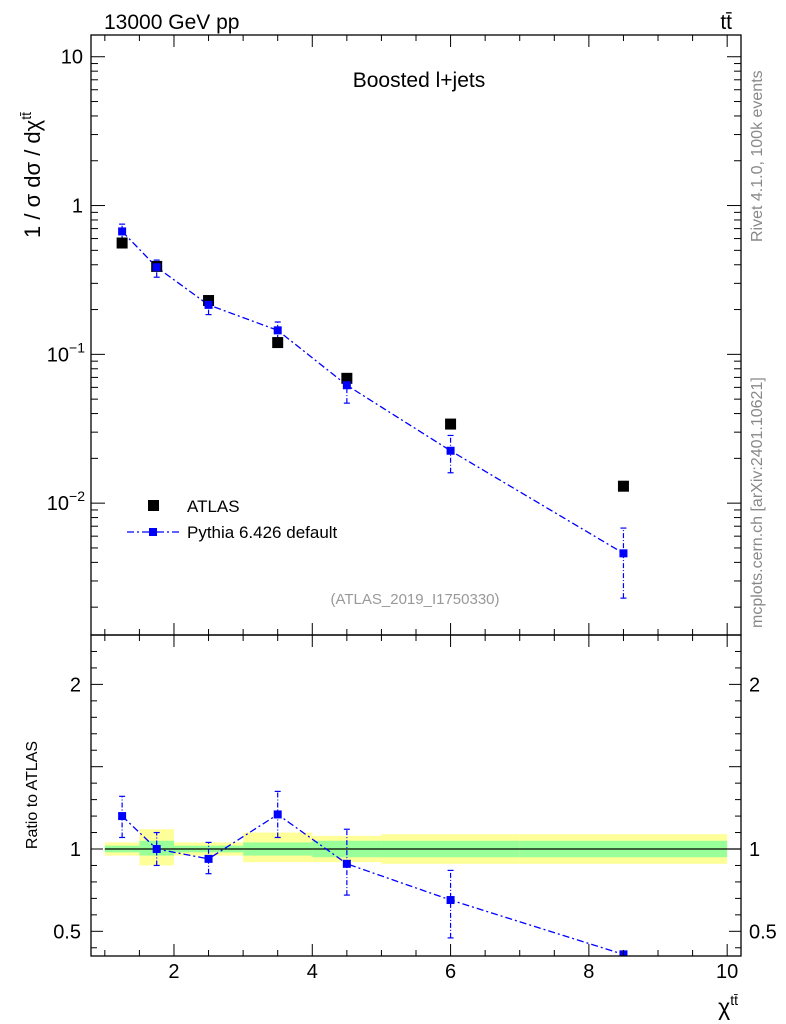 Image resolution: width=786 pixels, height=1024 pixels. I want to click on plot-title: Boosted l+jets, so click(419, 80).